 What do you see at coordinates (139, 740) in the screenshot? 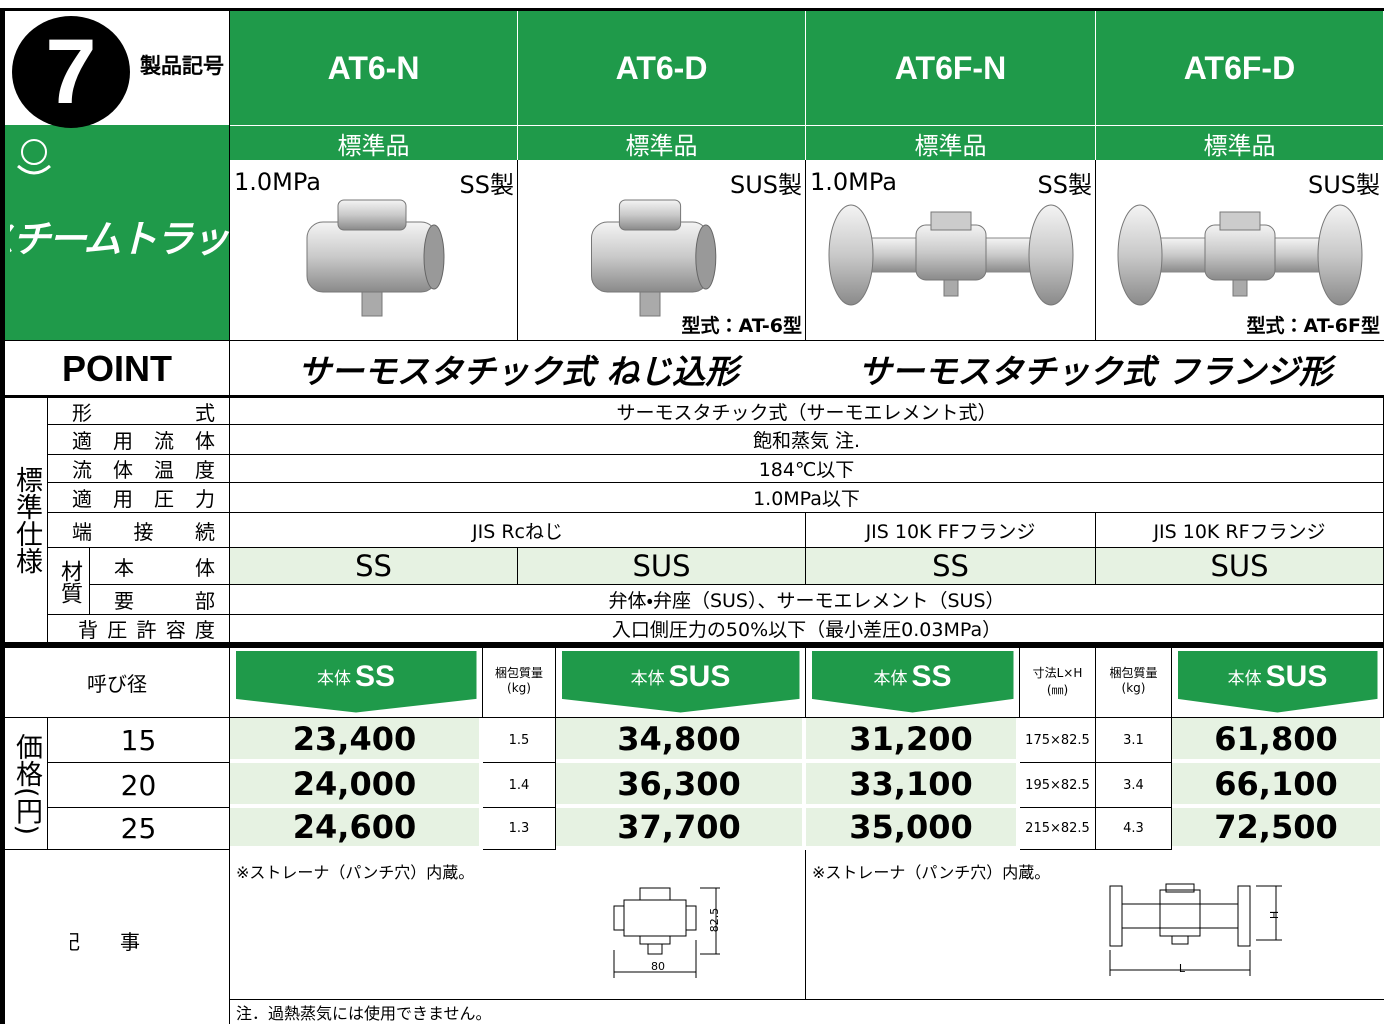
I see `size: 15` at bounding box center [139, 740].